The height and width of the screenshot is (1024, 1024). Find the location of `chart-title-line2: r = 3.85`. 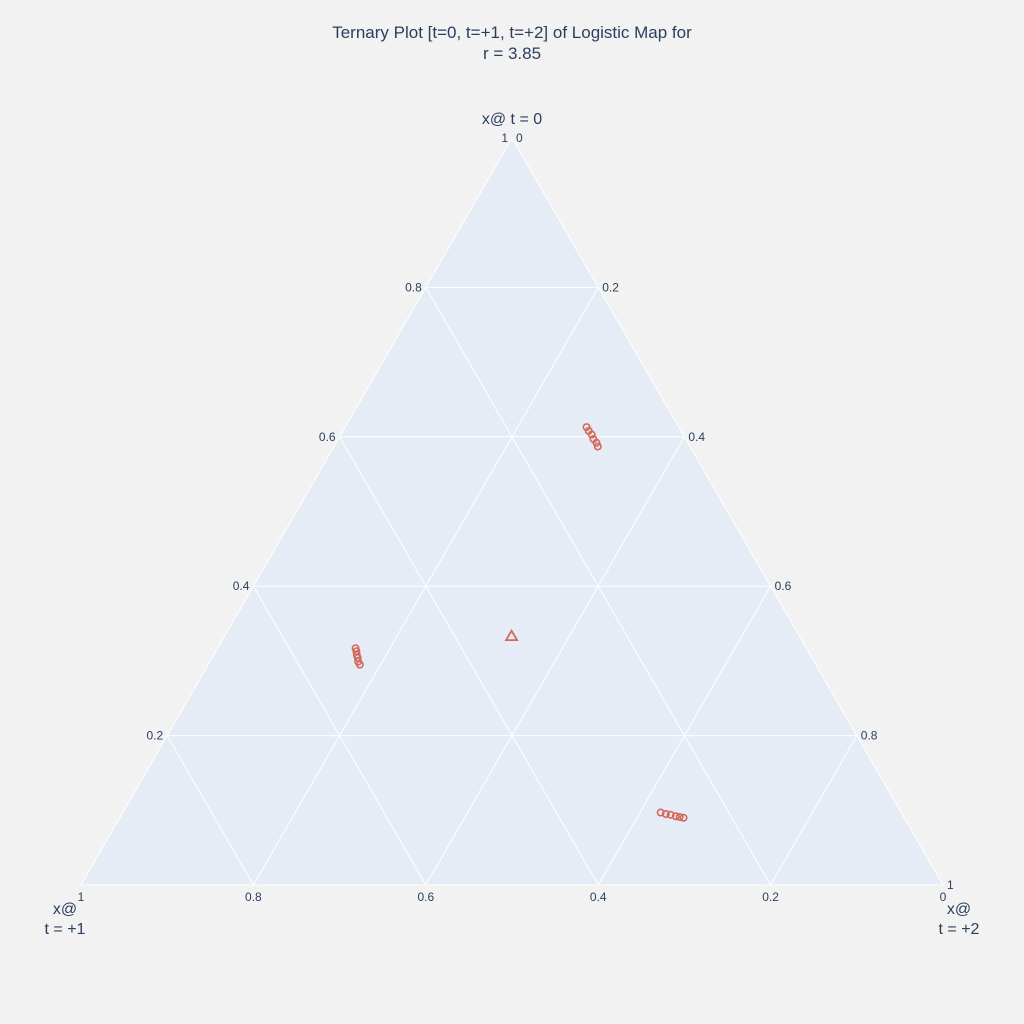

chart-title-line2: r = 3.85 is located at coordinates (512, 53).